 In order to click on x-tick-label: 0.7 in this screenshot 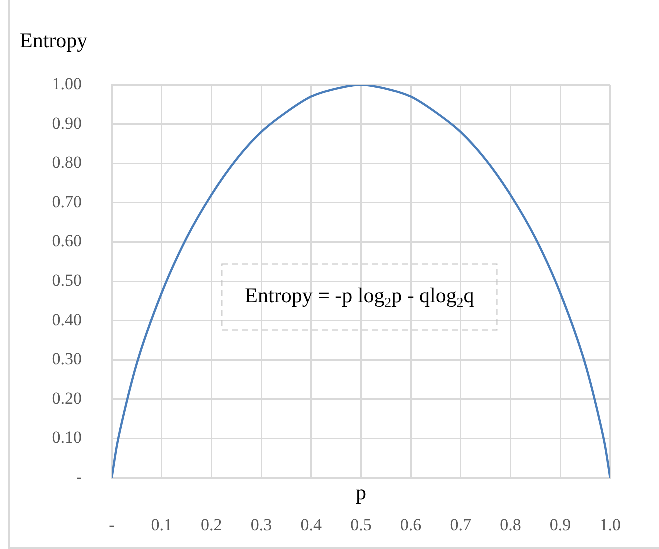, I will do `click(461, 525)`.